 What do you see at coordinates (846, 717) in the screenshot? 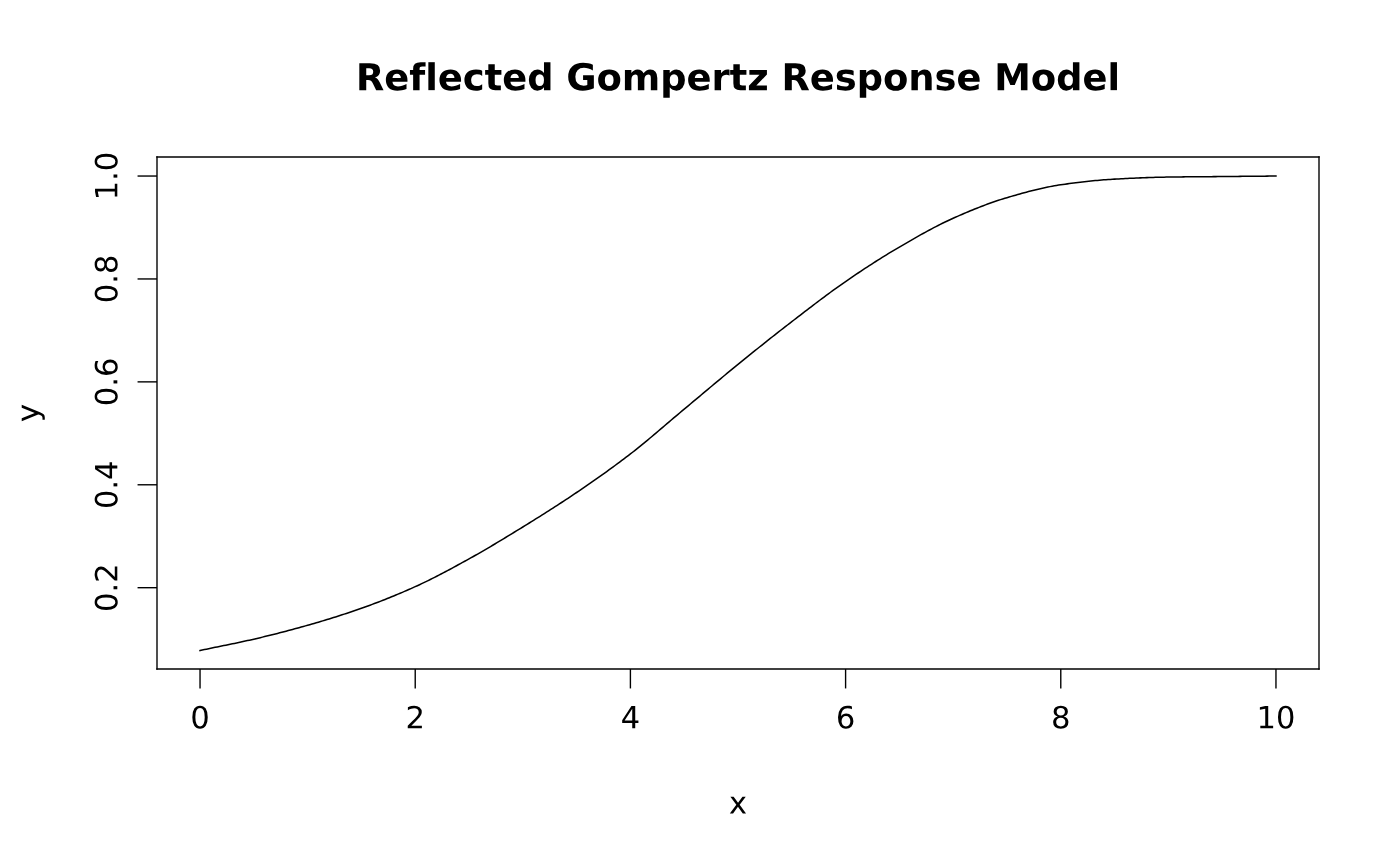
I see `x-tick-label: 6` at bounding box center [846, 717].